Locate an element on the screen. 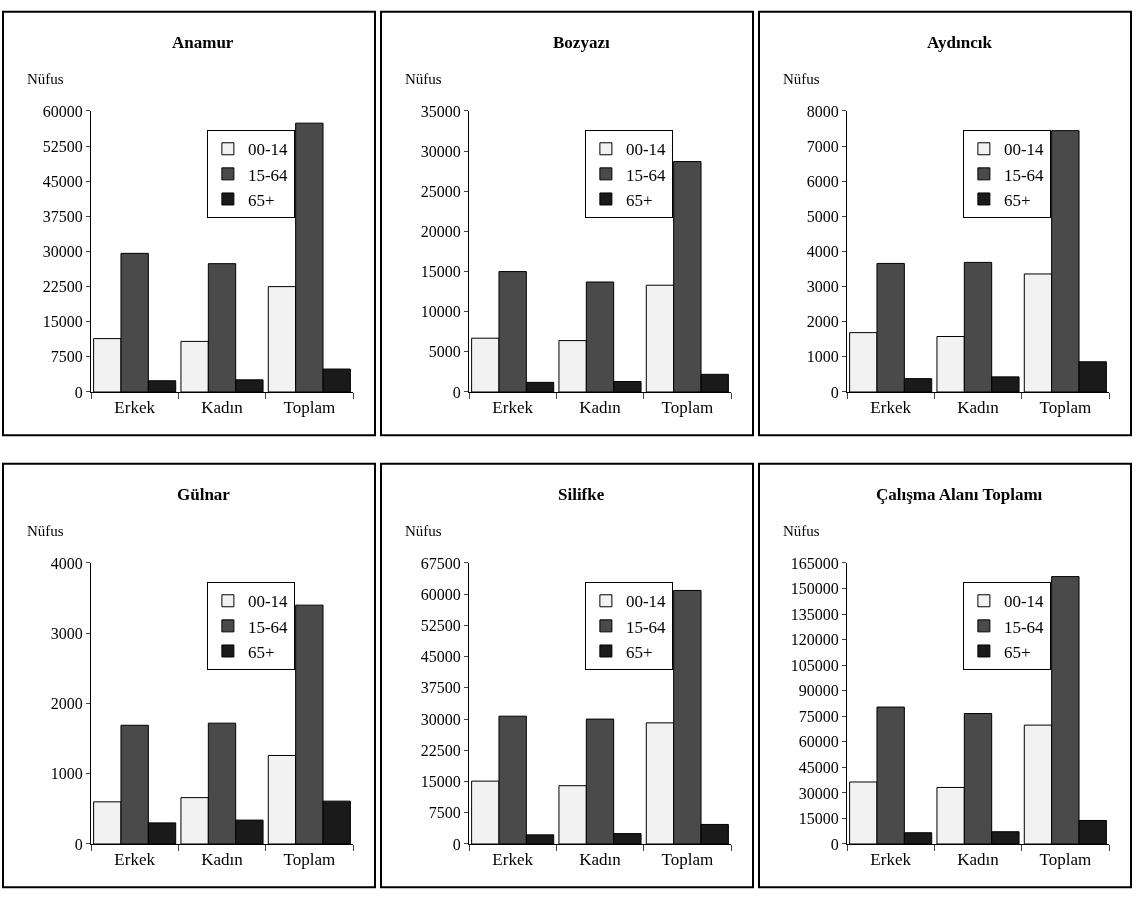 Image resolution: width=1141 pixels, height=911 pixels. y-tick-label: 25000 is located at coordinates (440, 191).